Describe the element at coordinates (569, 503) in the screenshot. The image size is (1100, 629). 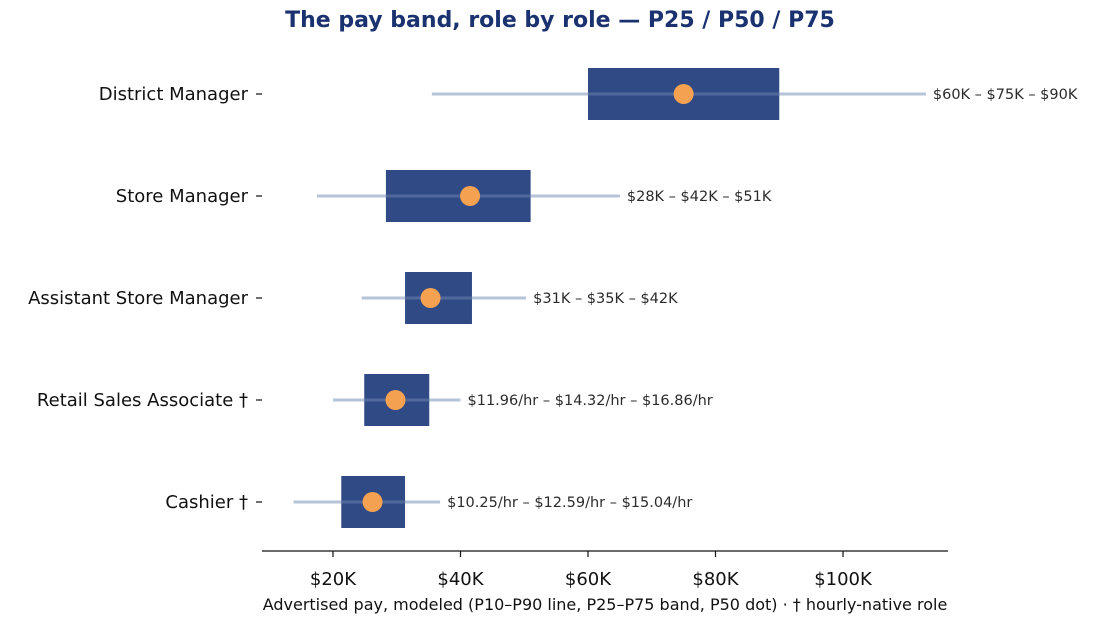
I see `value-label: $10.25/hr – $12.59/hr – $15.04/hr` at that location.